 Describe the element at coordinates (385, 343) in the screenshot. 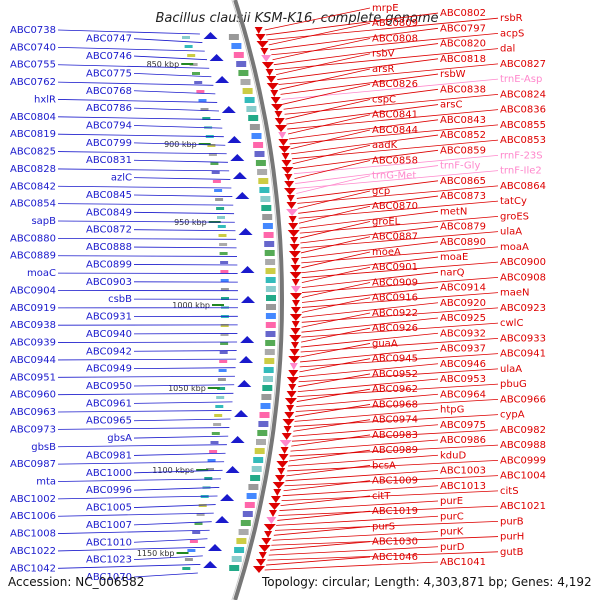

I see `right-gene-label: guaA` at that location.